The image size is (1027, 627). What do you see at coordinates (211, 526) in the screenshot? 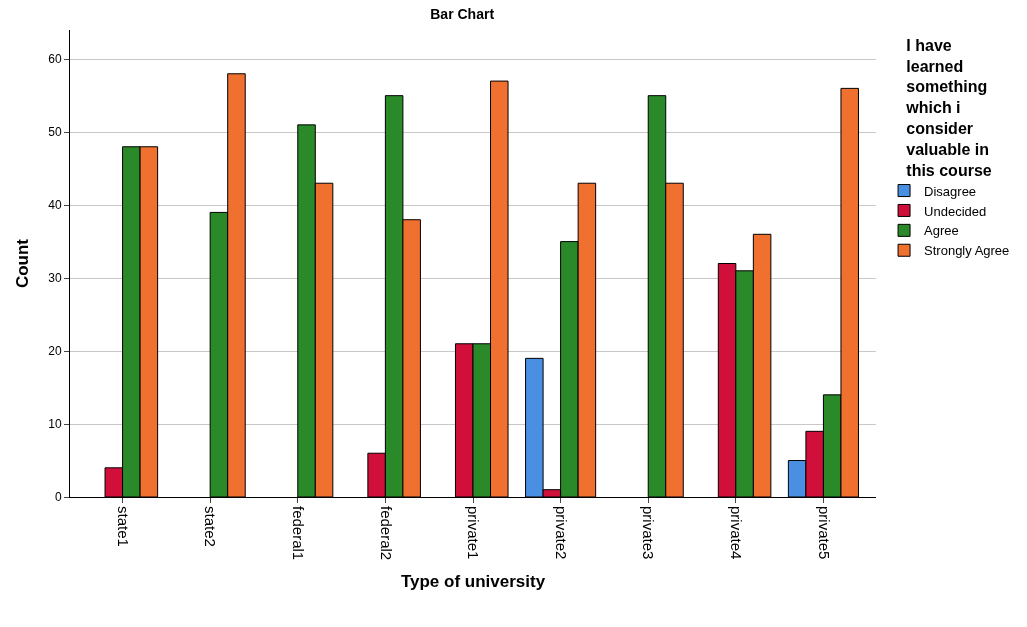
I see `x-tick-label: state2` at bounding box center [211, 526].